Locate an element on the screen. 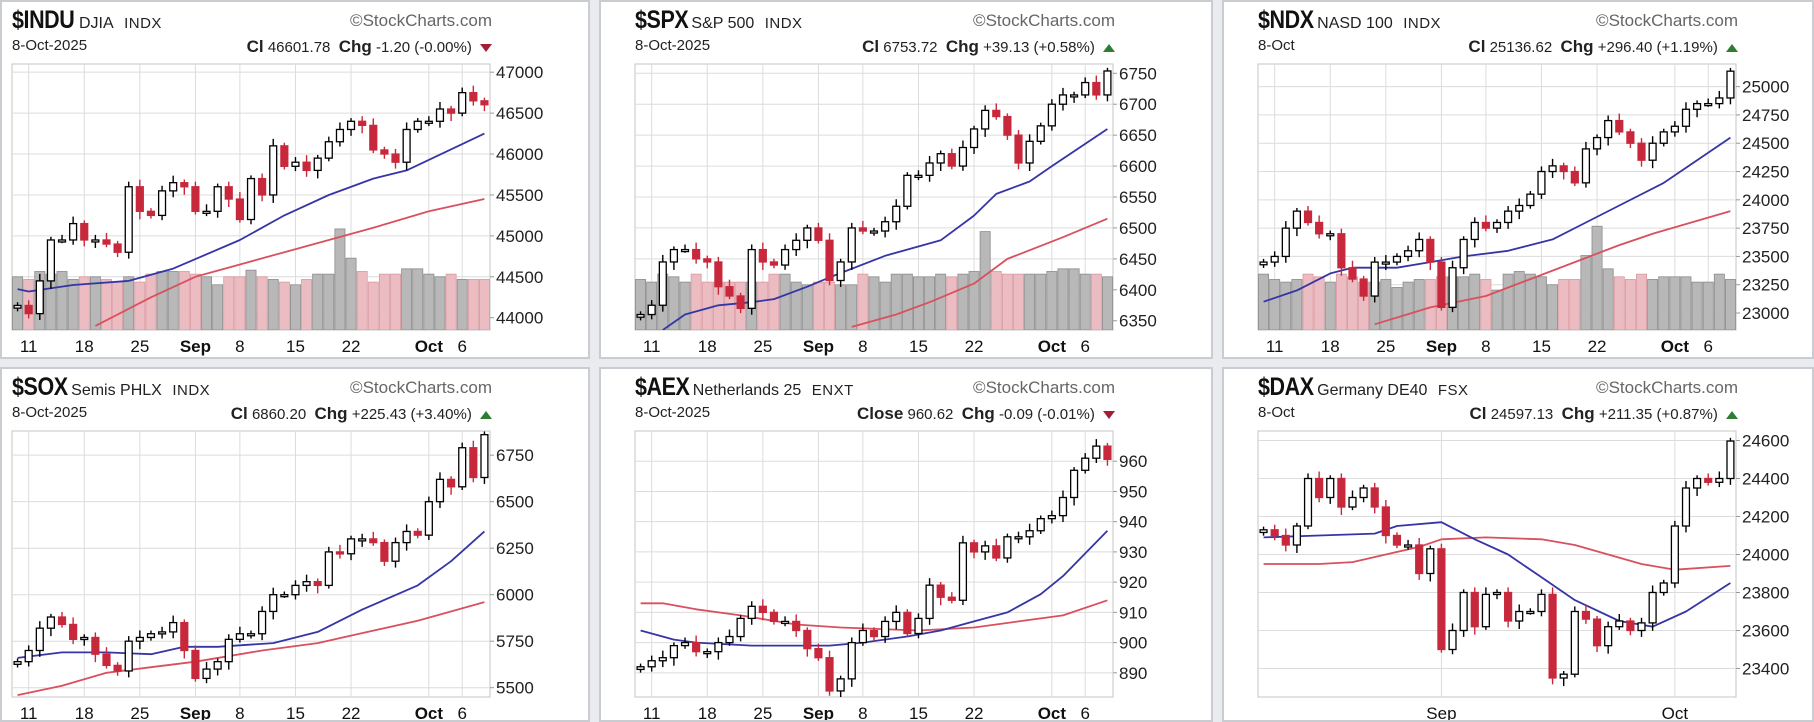  close-value: 6860.20 is located at coordinates (279, 414).